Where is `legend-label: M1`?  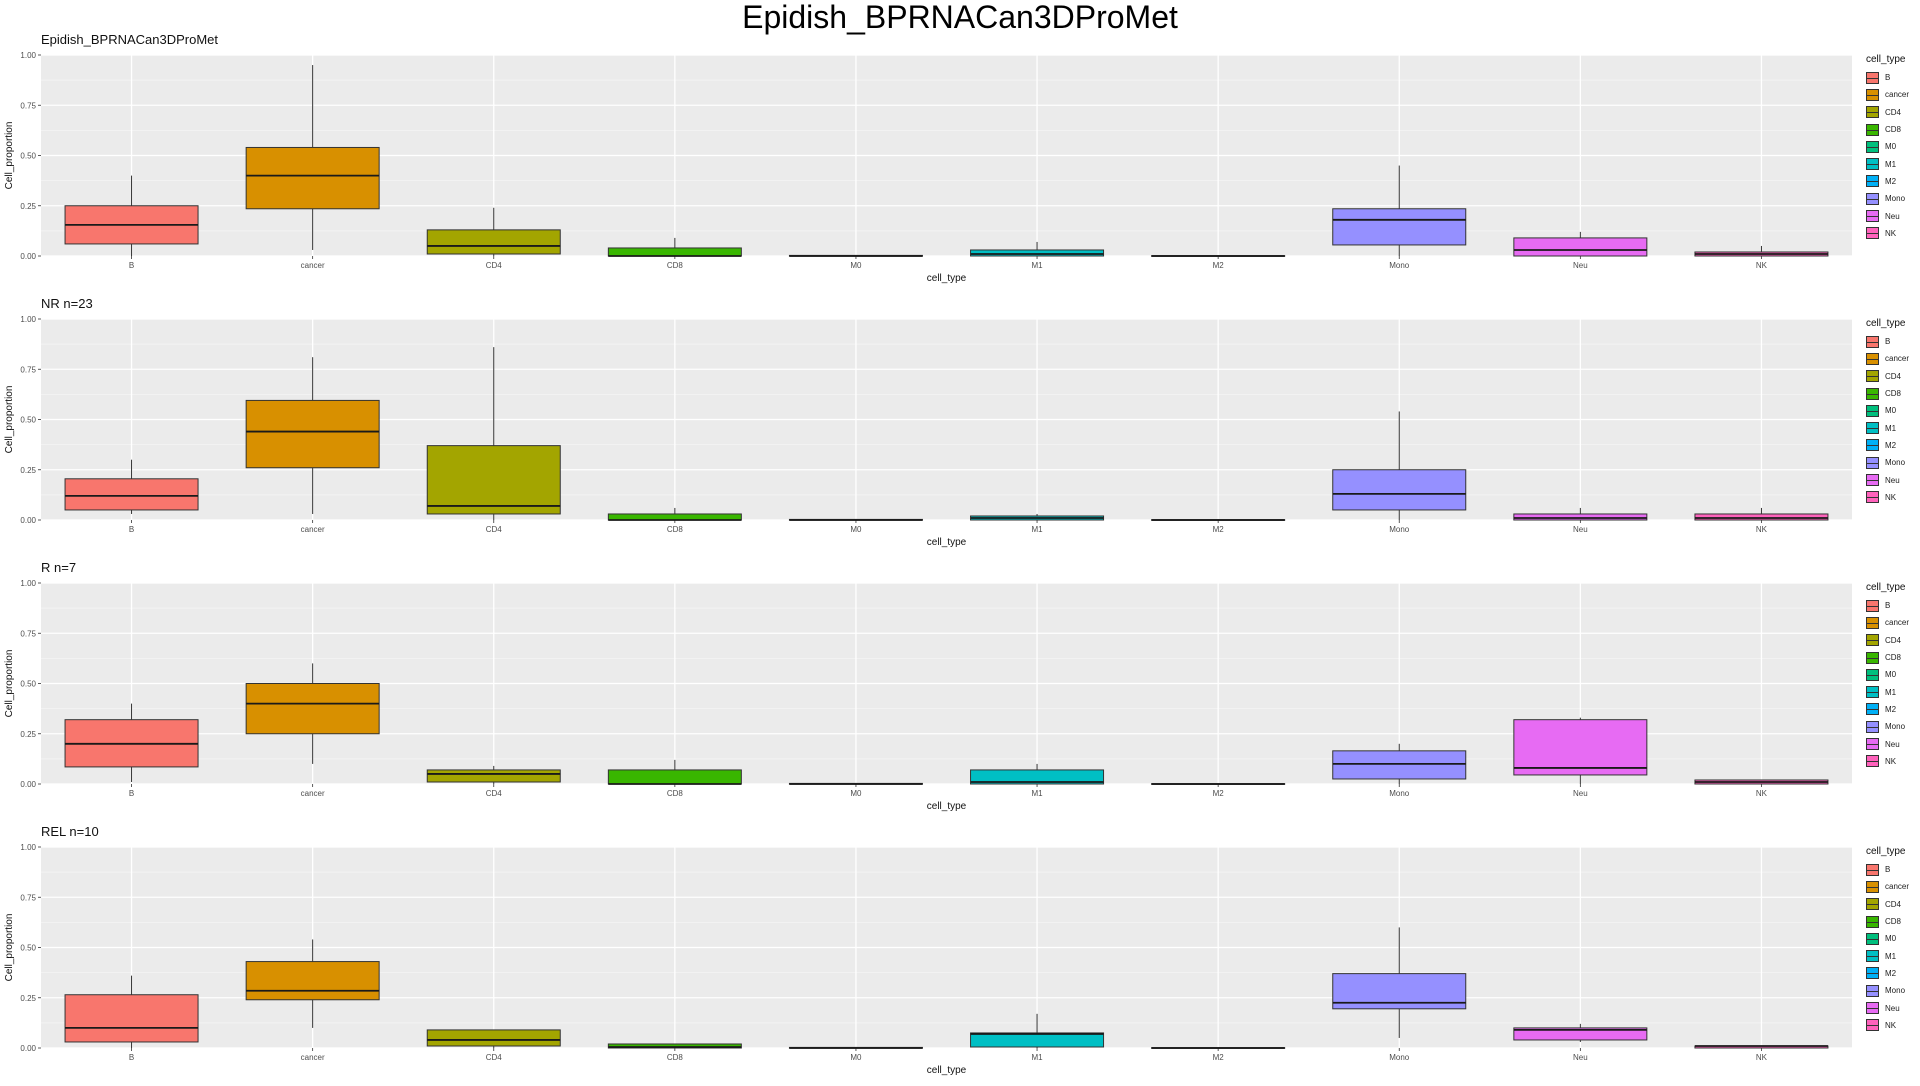
legend-label: M1 is located at coordinates (1891, 956).